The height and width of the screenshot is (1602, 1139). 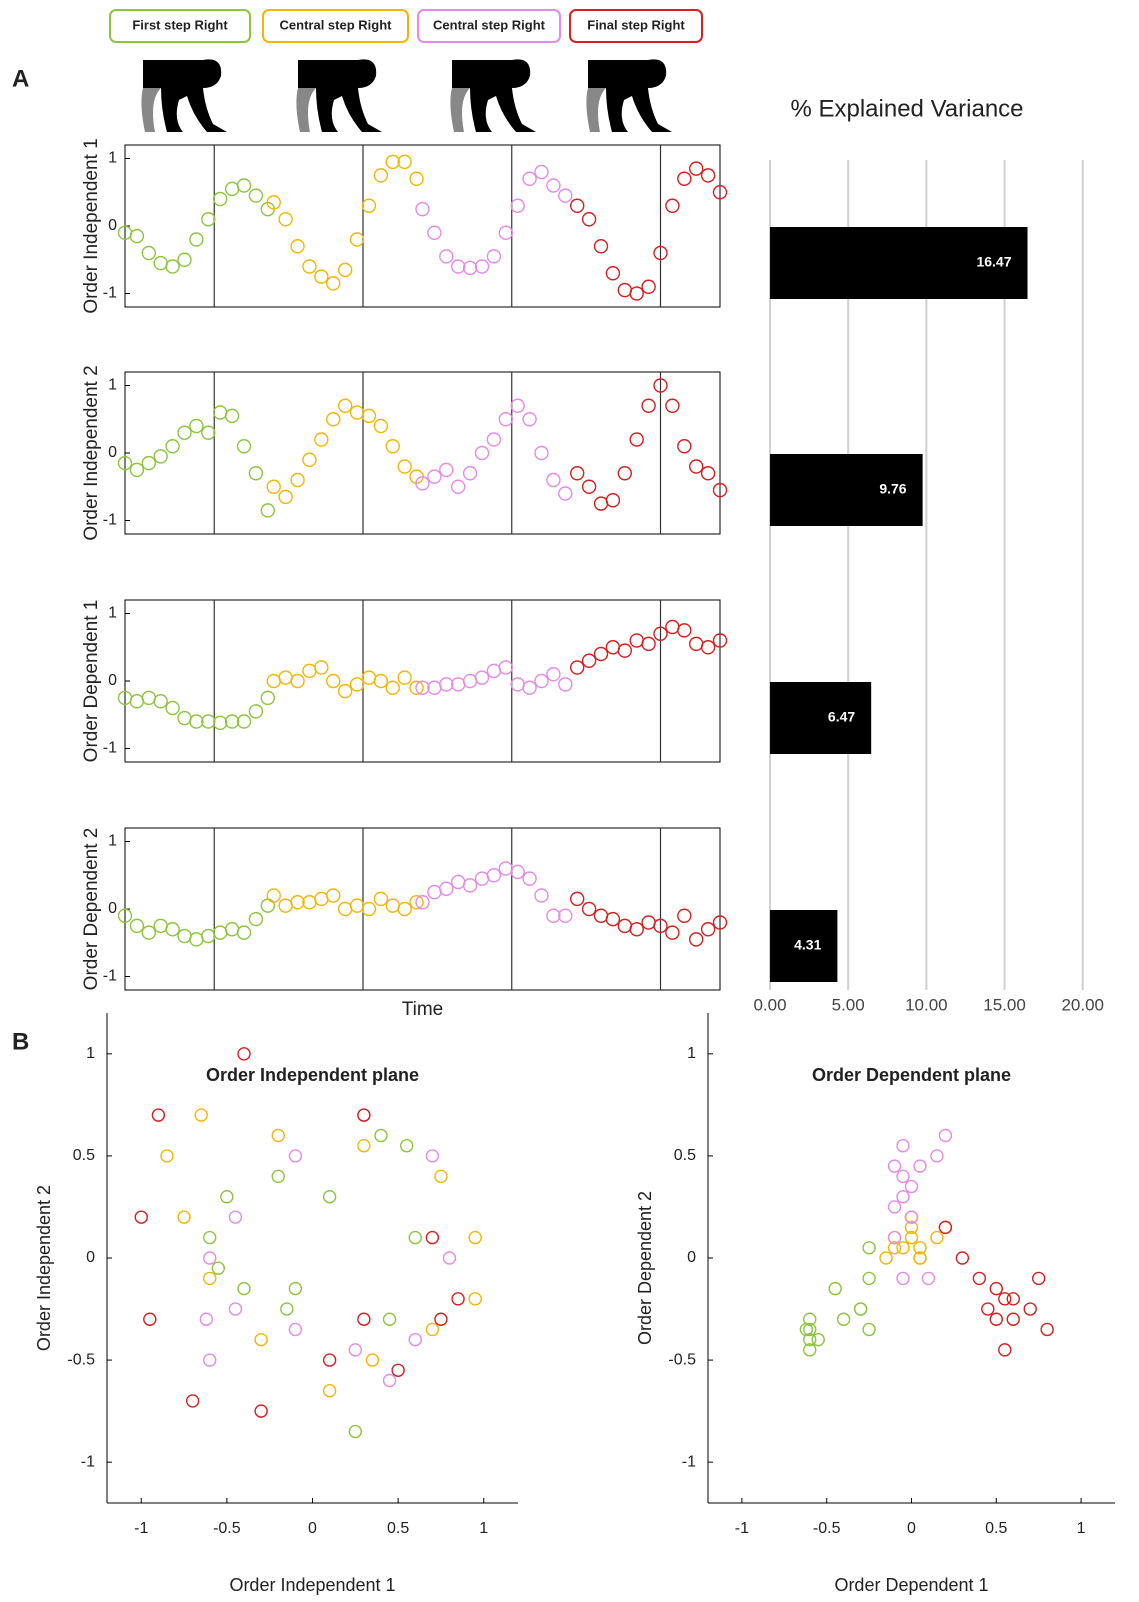 I want to click on legend-box, so click(x=180, y=26).